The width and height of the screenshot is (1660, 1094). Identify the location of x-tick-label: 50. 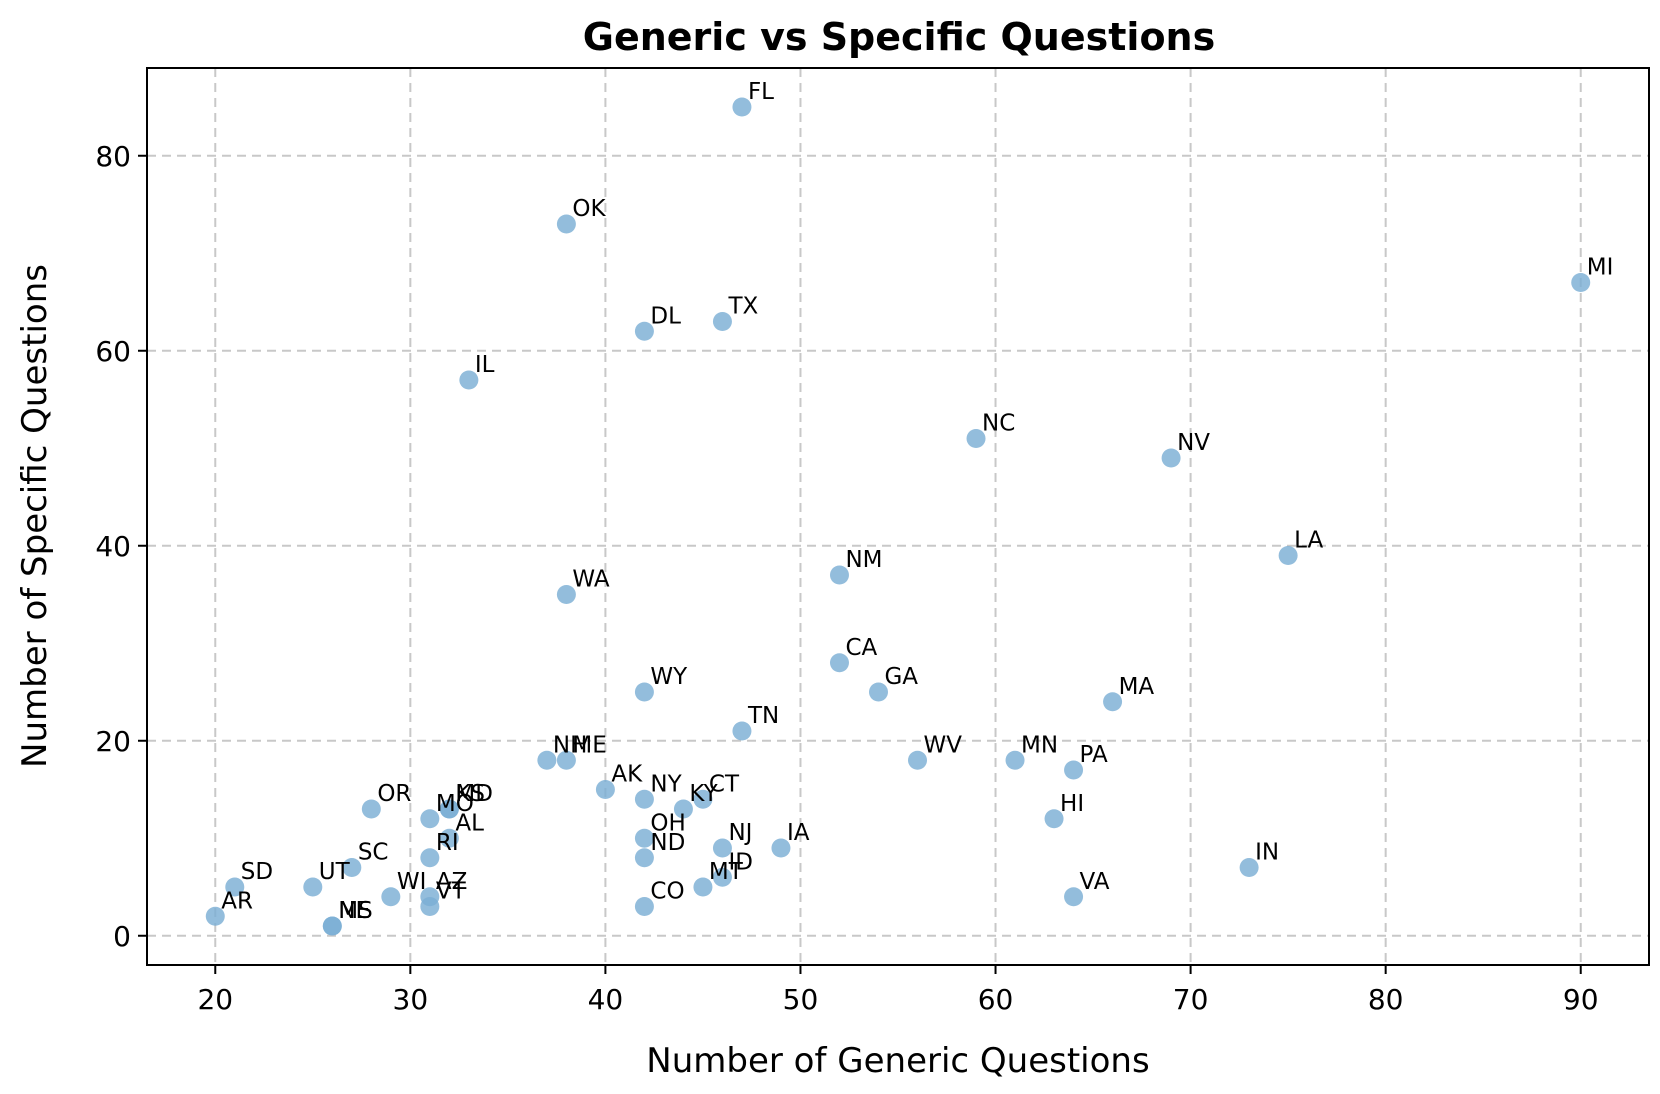
(801, 999).